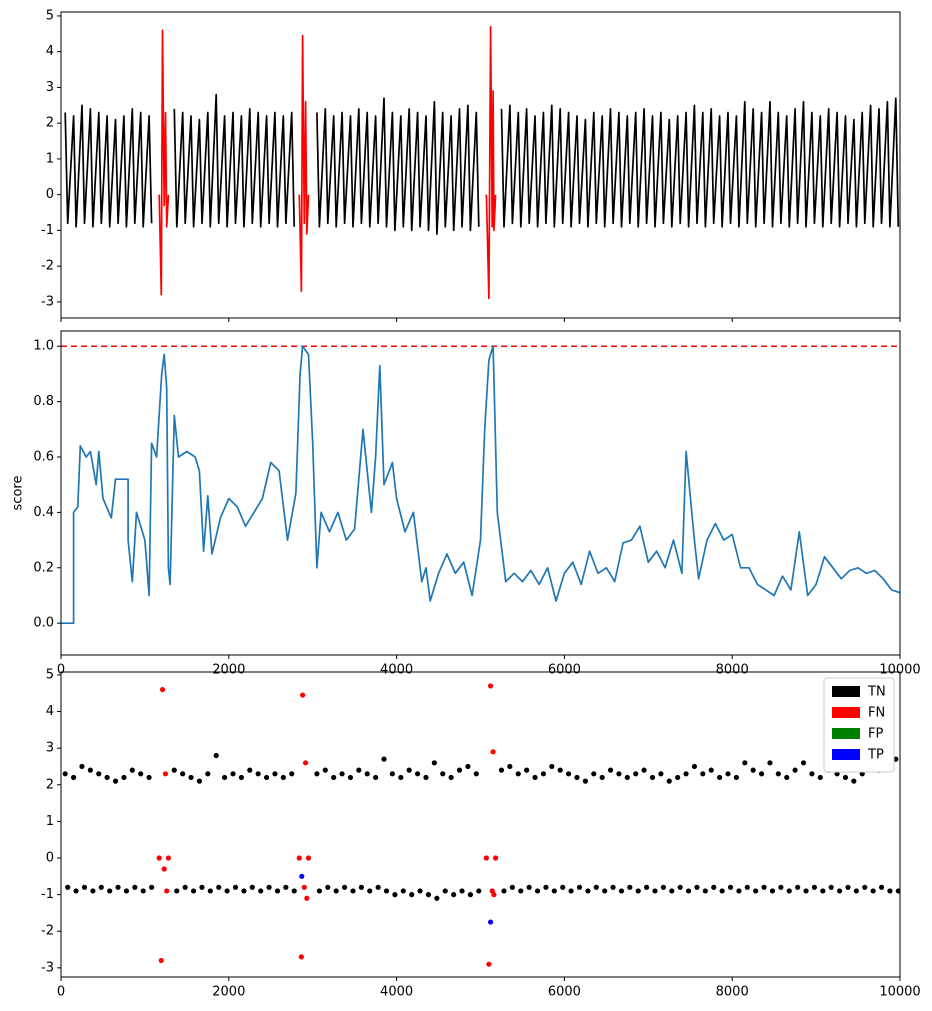 The image size is (932, 1011). What do you see at coordinates (50, 748) in the screenshot?
I see `y-tick-label: 3` at bounding box center [50, 748].